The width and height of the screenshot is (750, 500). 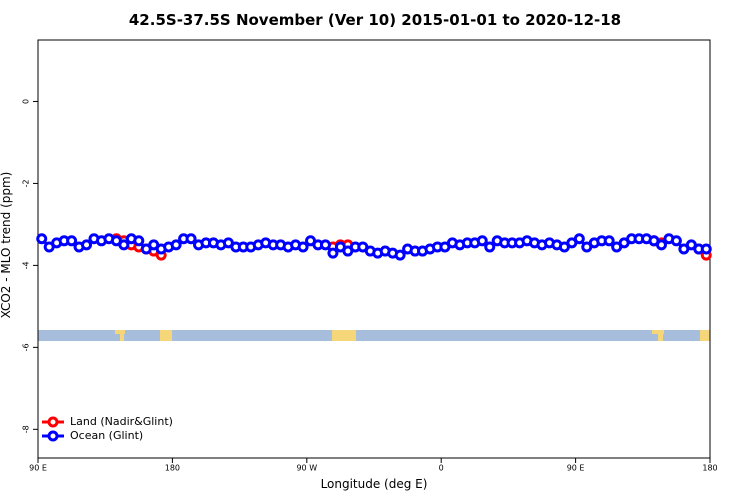 What do you see at coordinates (26, 429) in the screenshot?
I see `y-tick-label: -8` at bounding box center [26, 429].